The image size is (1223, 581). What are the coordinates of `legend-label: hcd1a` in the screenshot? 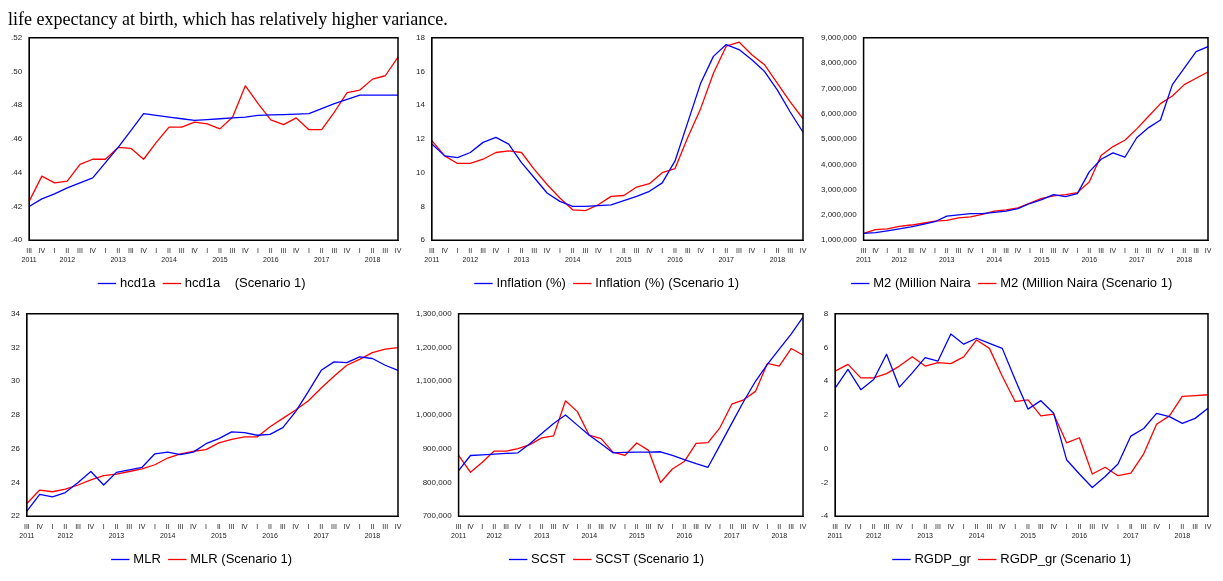 It's located at (138, 283).